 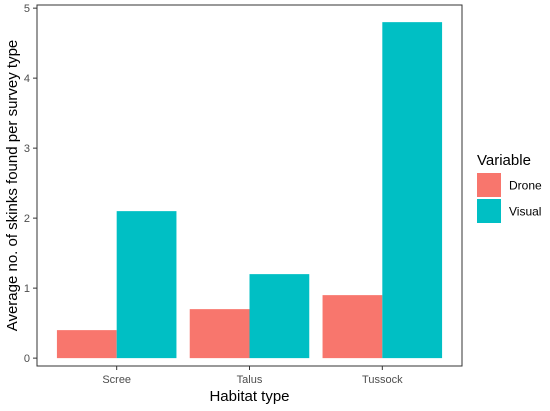 I want to click on bar-visual-scree, so click(x=146, y=285).